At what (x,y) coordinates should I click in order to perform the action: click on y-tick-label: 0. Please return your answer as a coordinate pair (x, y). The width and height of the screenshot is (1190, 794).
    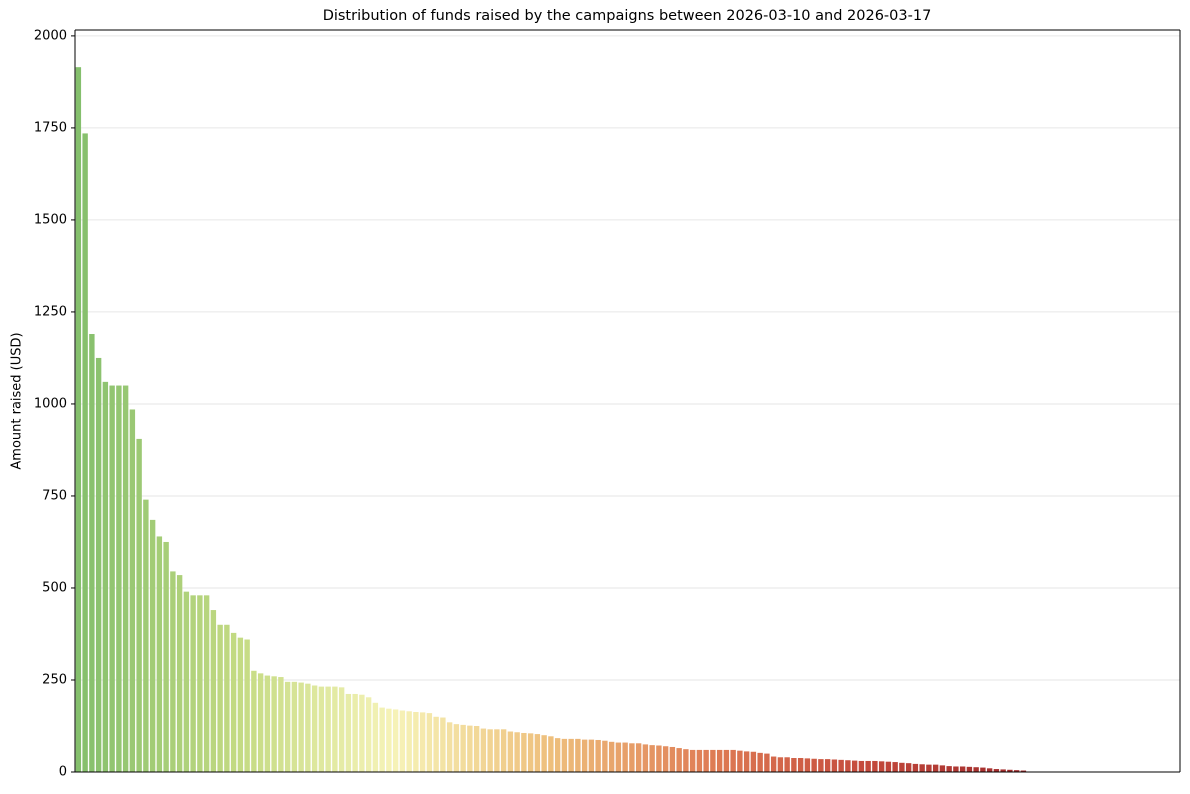
    Looking at the image, I should click on (63, 772).